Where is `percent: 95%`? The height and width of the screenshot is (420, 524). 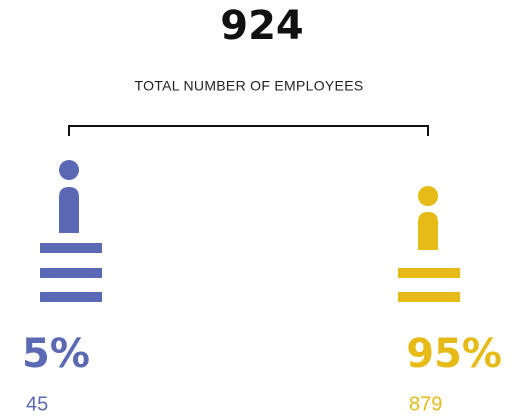 percent: 95% is located at coordinates (454, 354).